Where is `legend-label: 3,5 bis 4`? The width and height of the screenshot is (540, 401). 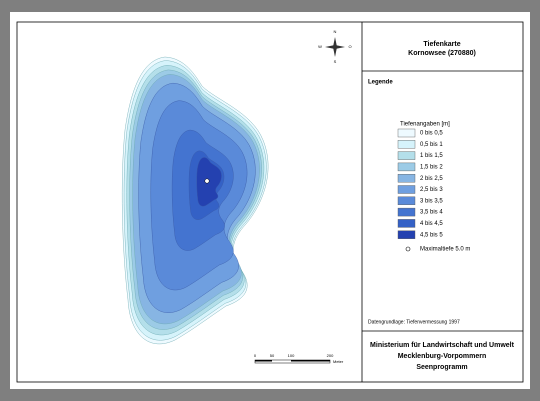
legend-label: 3,5 bis 4 is located at coordinates (431, 213).